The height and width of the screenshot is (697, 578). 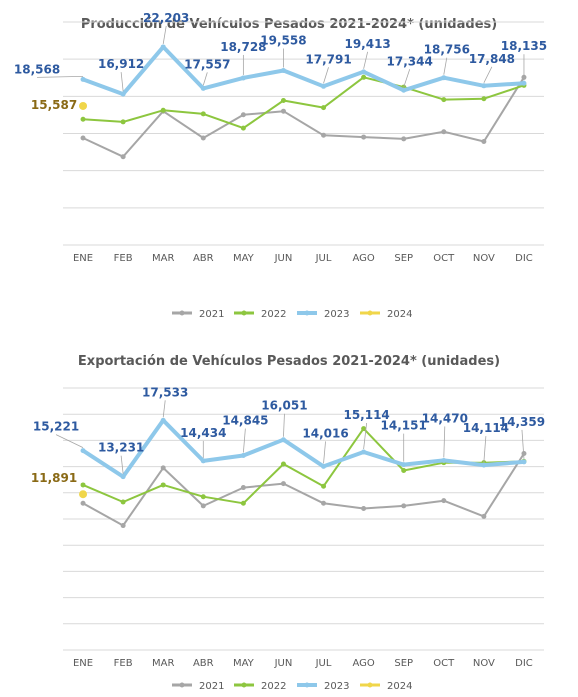 What do you see at coordinates (524, 258) in the screenshot?
I see `x-tick-label: DIC` at bounding box center [524, 258].